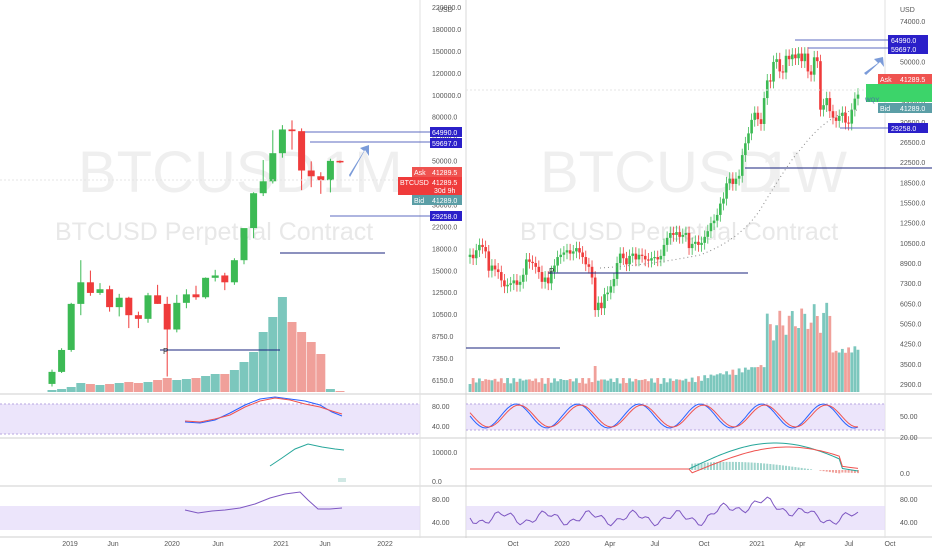  Describe the element at coordinates (446, 52) in the screenshot. I see `left-price-tick-2: 150000.0` at that location.